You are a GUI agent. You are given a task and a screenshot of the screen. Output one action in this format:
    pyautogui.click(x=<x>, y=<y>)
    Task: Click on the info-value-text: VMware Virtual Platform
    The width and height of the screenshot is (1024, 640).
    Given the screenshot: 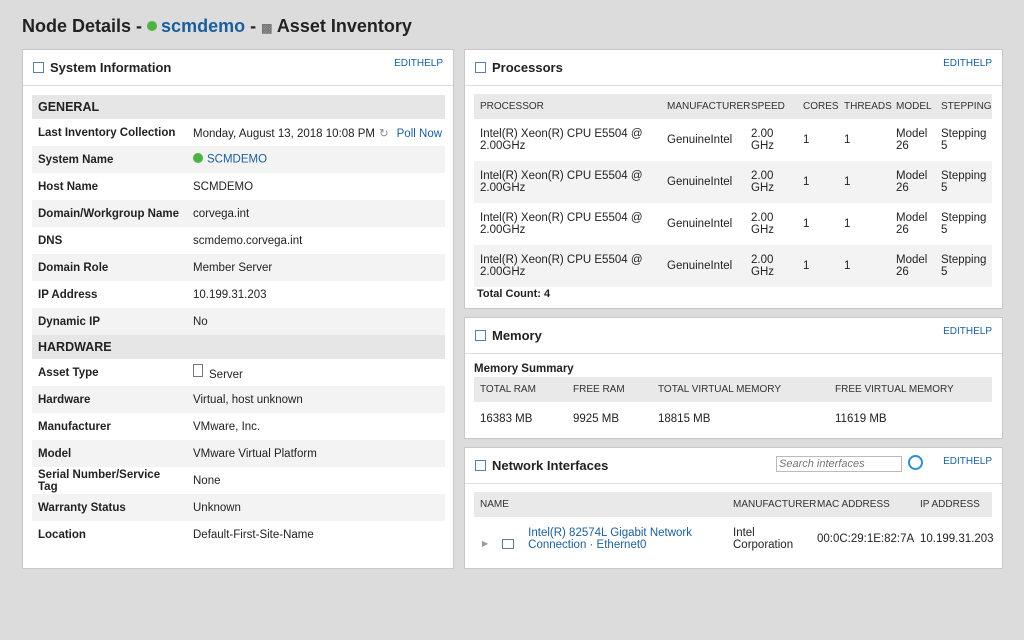 What is the action you would take?
    pyautogui.click(x=255, y=453)
    